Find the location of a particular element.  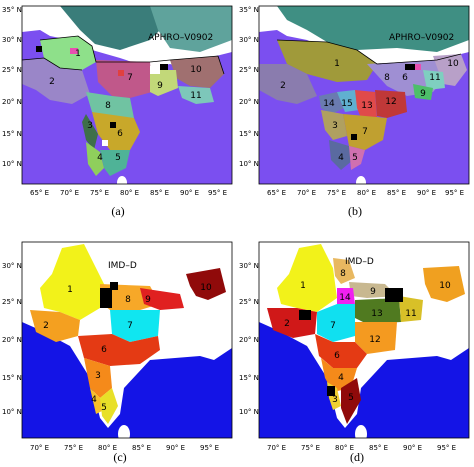

region-label: 12 is located at coordinates (390, 102).